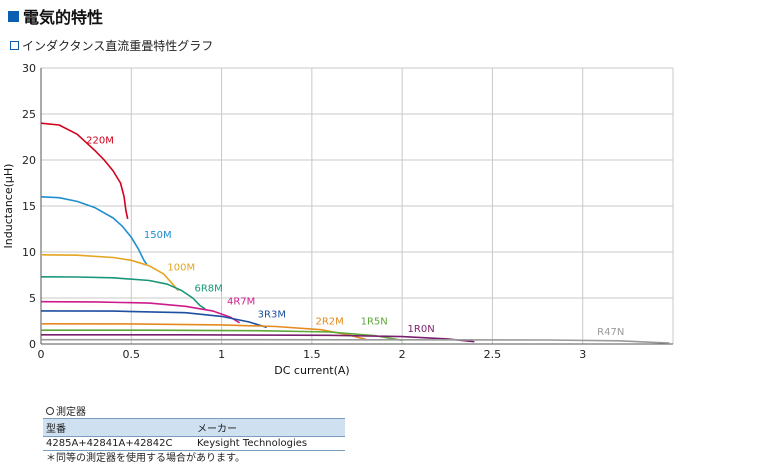 This screenshot has width=775, height=472. Describe the element at coordinates (329, 322) in the screenshot. I see `series-label-2R2M: 2R2M` at that location.